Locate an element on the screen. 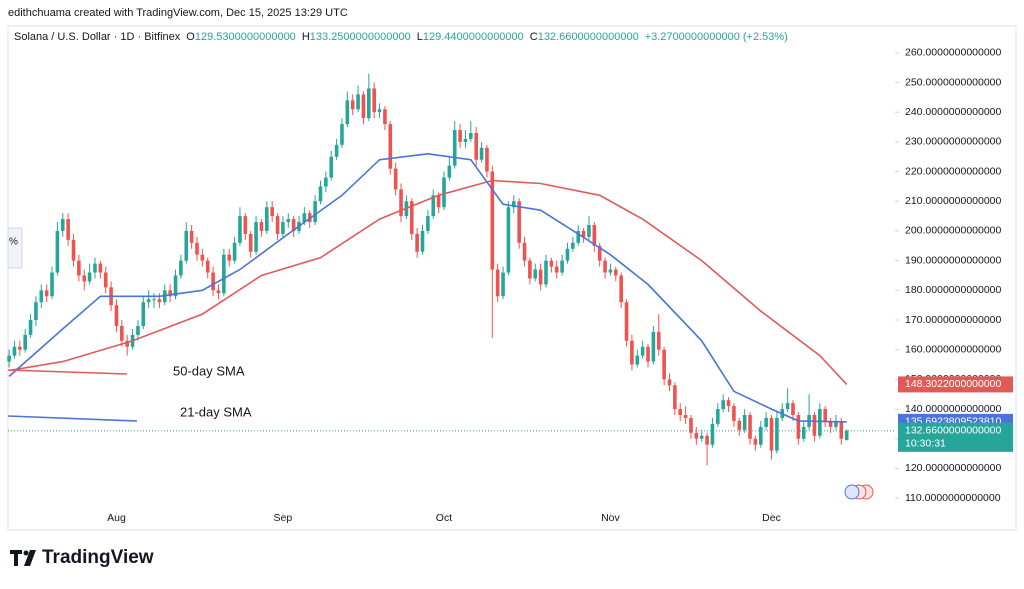  legend-label: 21-day SMA is located at coordinates (216, 411).